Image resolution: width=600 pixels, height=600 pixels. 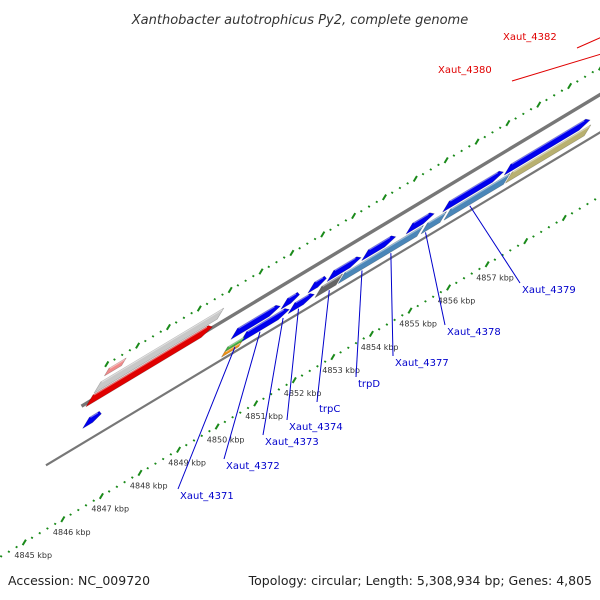 What do you see at coordinates (549, 290) in the screenshot?
I see `gene-label: Xaut_4379` at bounding box center [549, 290].